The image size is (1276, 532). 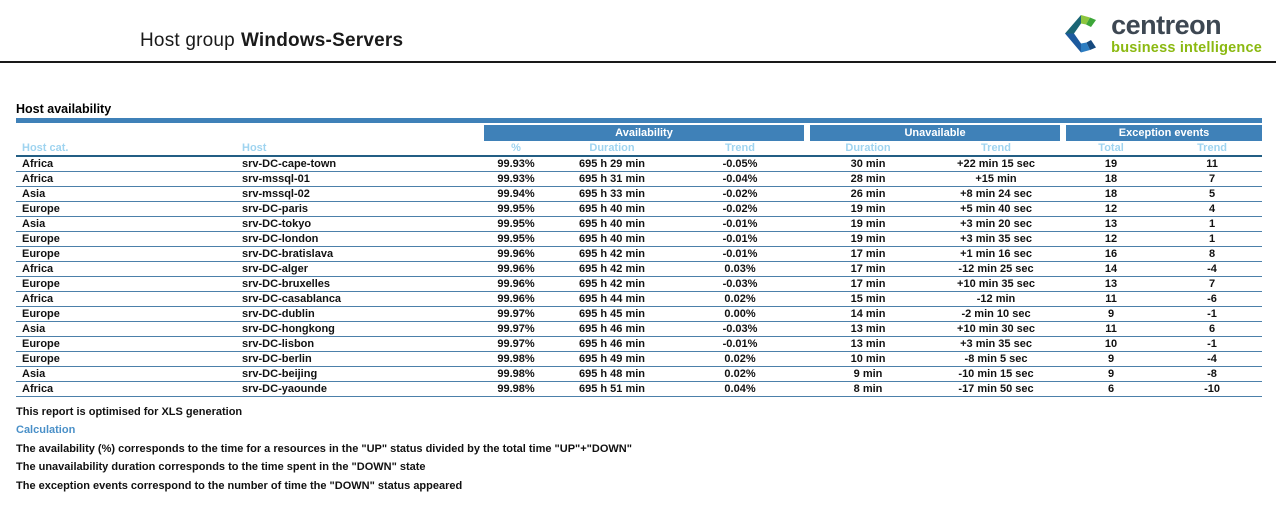 I want to click on cell-unavailable-trend: +10 min 30 sec, so click(x=996, y=329).